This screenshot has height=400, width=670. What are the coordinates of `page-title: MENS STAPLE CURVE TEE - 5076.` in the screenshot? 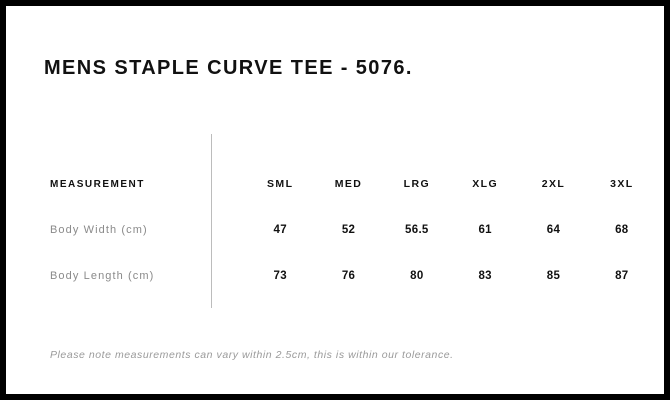 It's located at (228, 68).